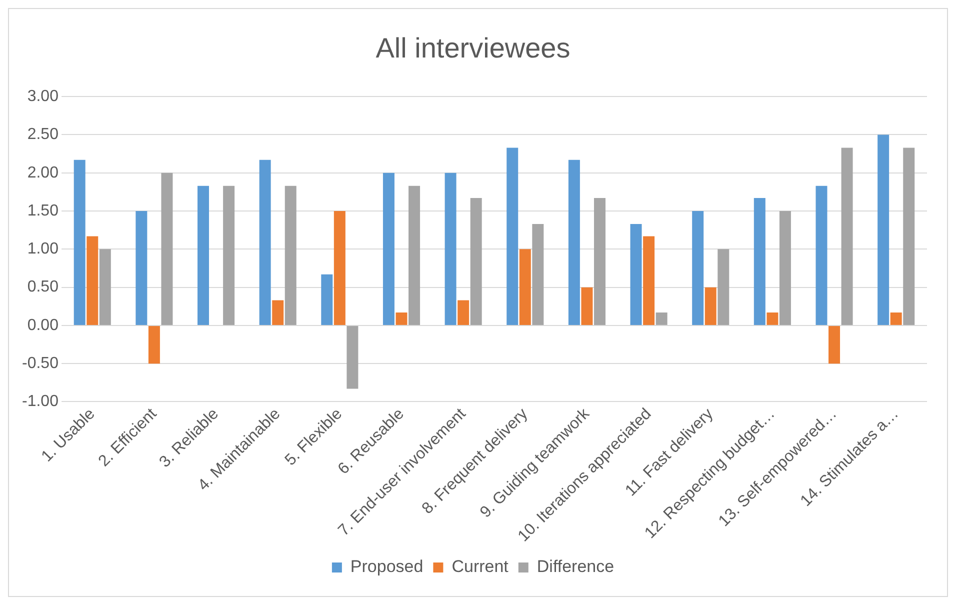 This screenshot has height=605, width=956. Describe the element at coordinates (40, 363) in the screenshot. I see `y-tick-label: -0.50` at that location.